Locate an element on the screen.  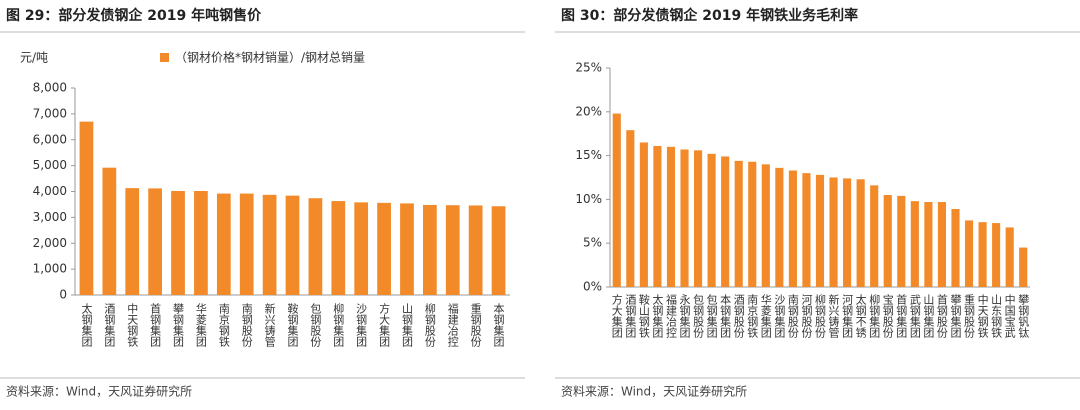
x-tick-label: 方大集团 is located at coordinates (384, 325).